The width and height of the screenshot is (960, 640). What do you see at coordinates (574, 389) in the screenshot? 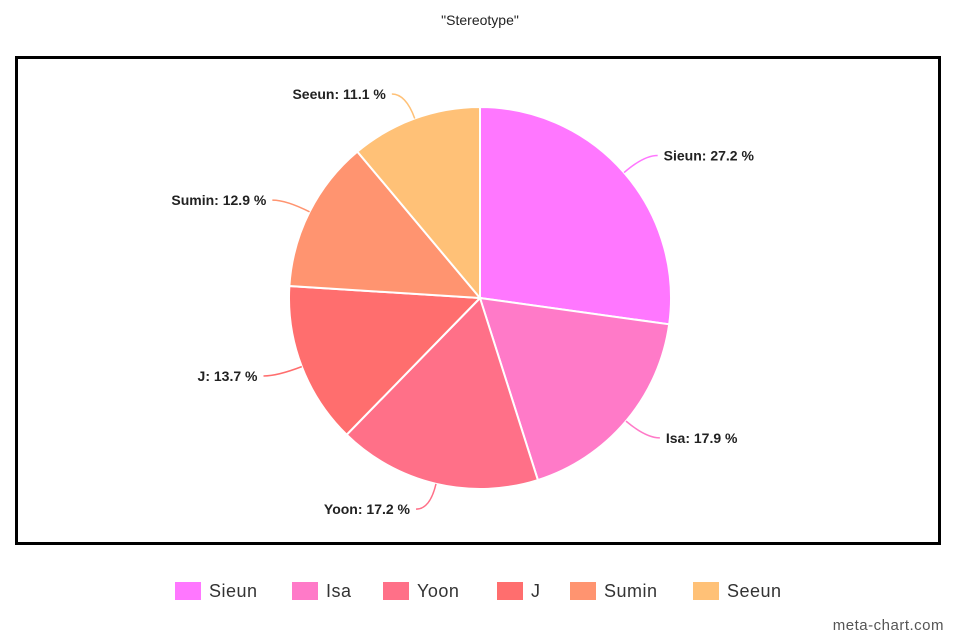
I see `pie-slice-isa` at bounding box center [574, 389].